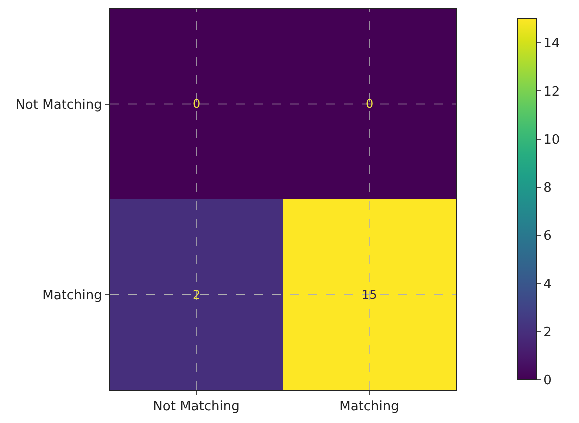 The height and width of the screenshot is (423, 579). I want to click on data-label: 15, so click(370, 295).